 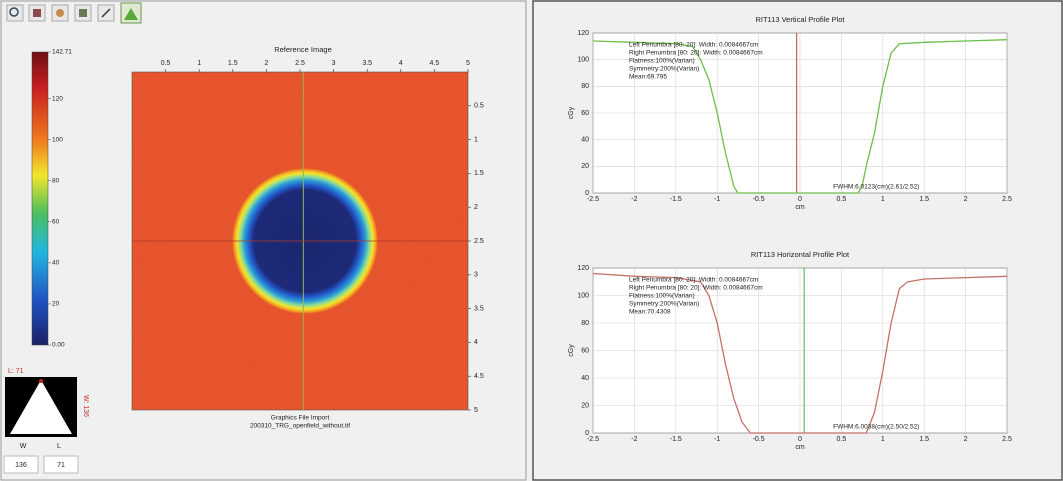 I want to click on image-y-tick-label: 3.5, so click(x=479, y=308).